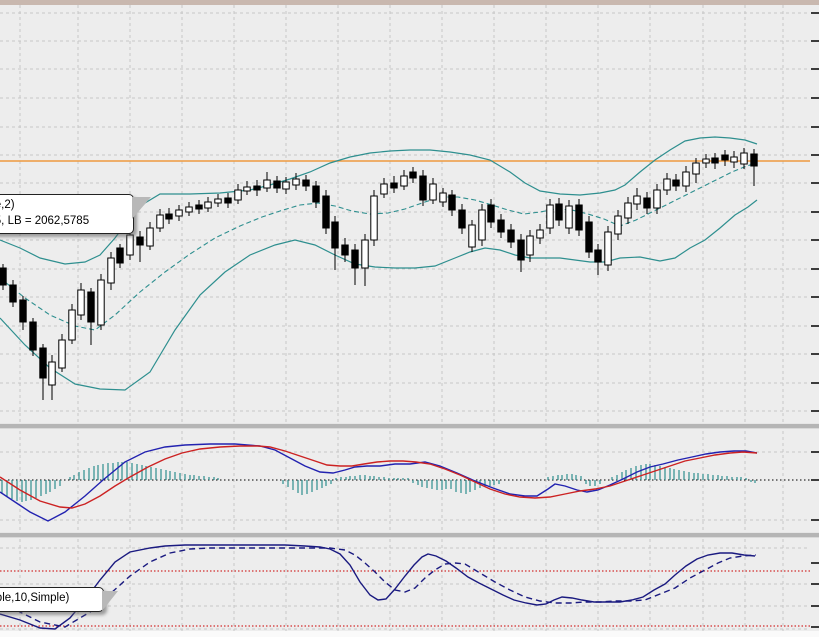  I want to click on time-axis-strip, so click(409, 634).